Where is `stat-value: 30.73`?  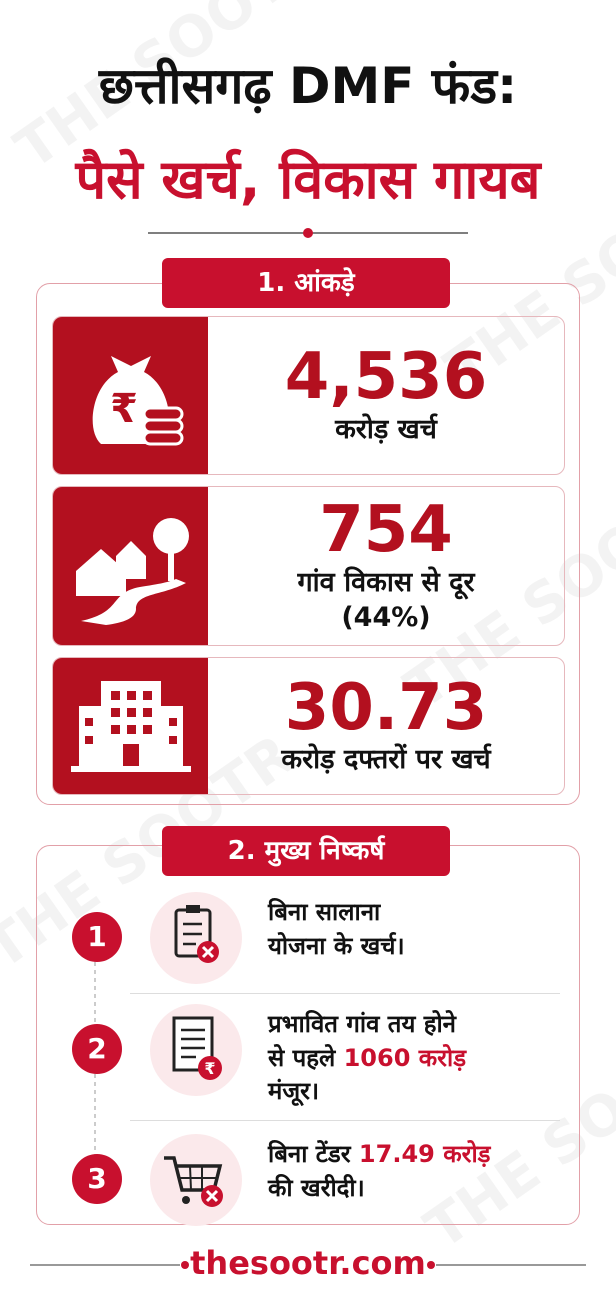
stat-value: 30.73 is located at coordinates (386, 707).